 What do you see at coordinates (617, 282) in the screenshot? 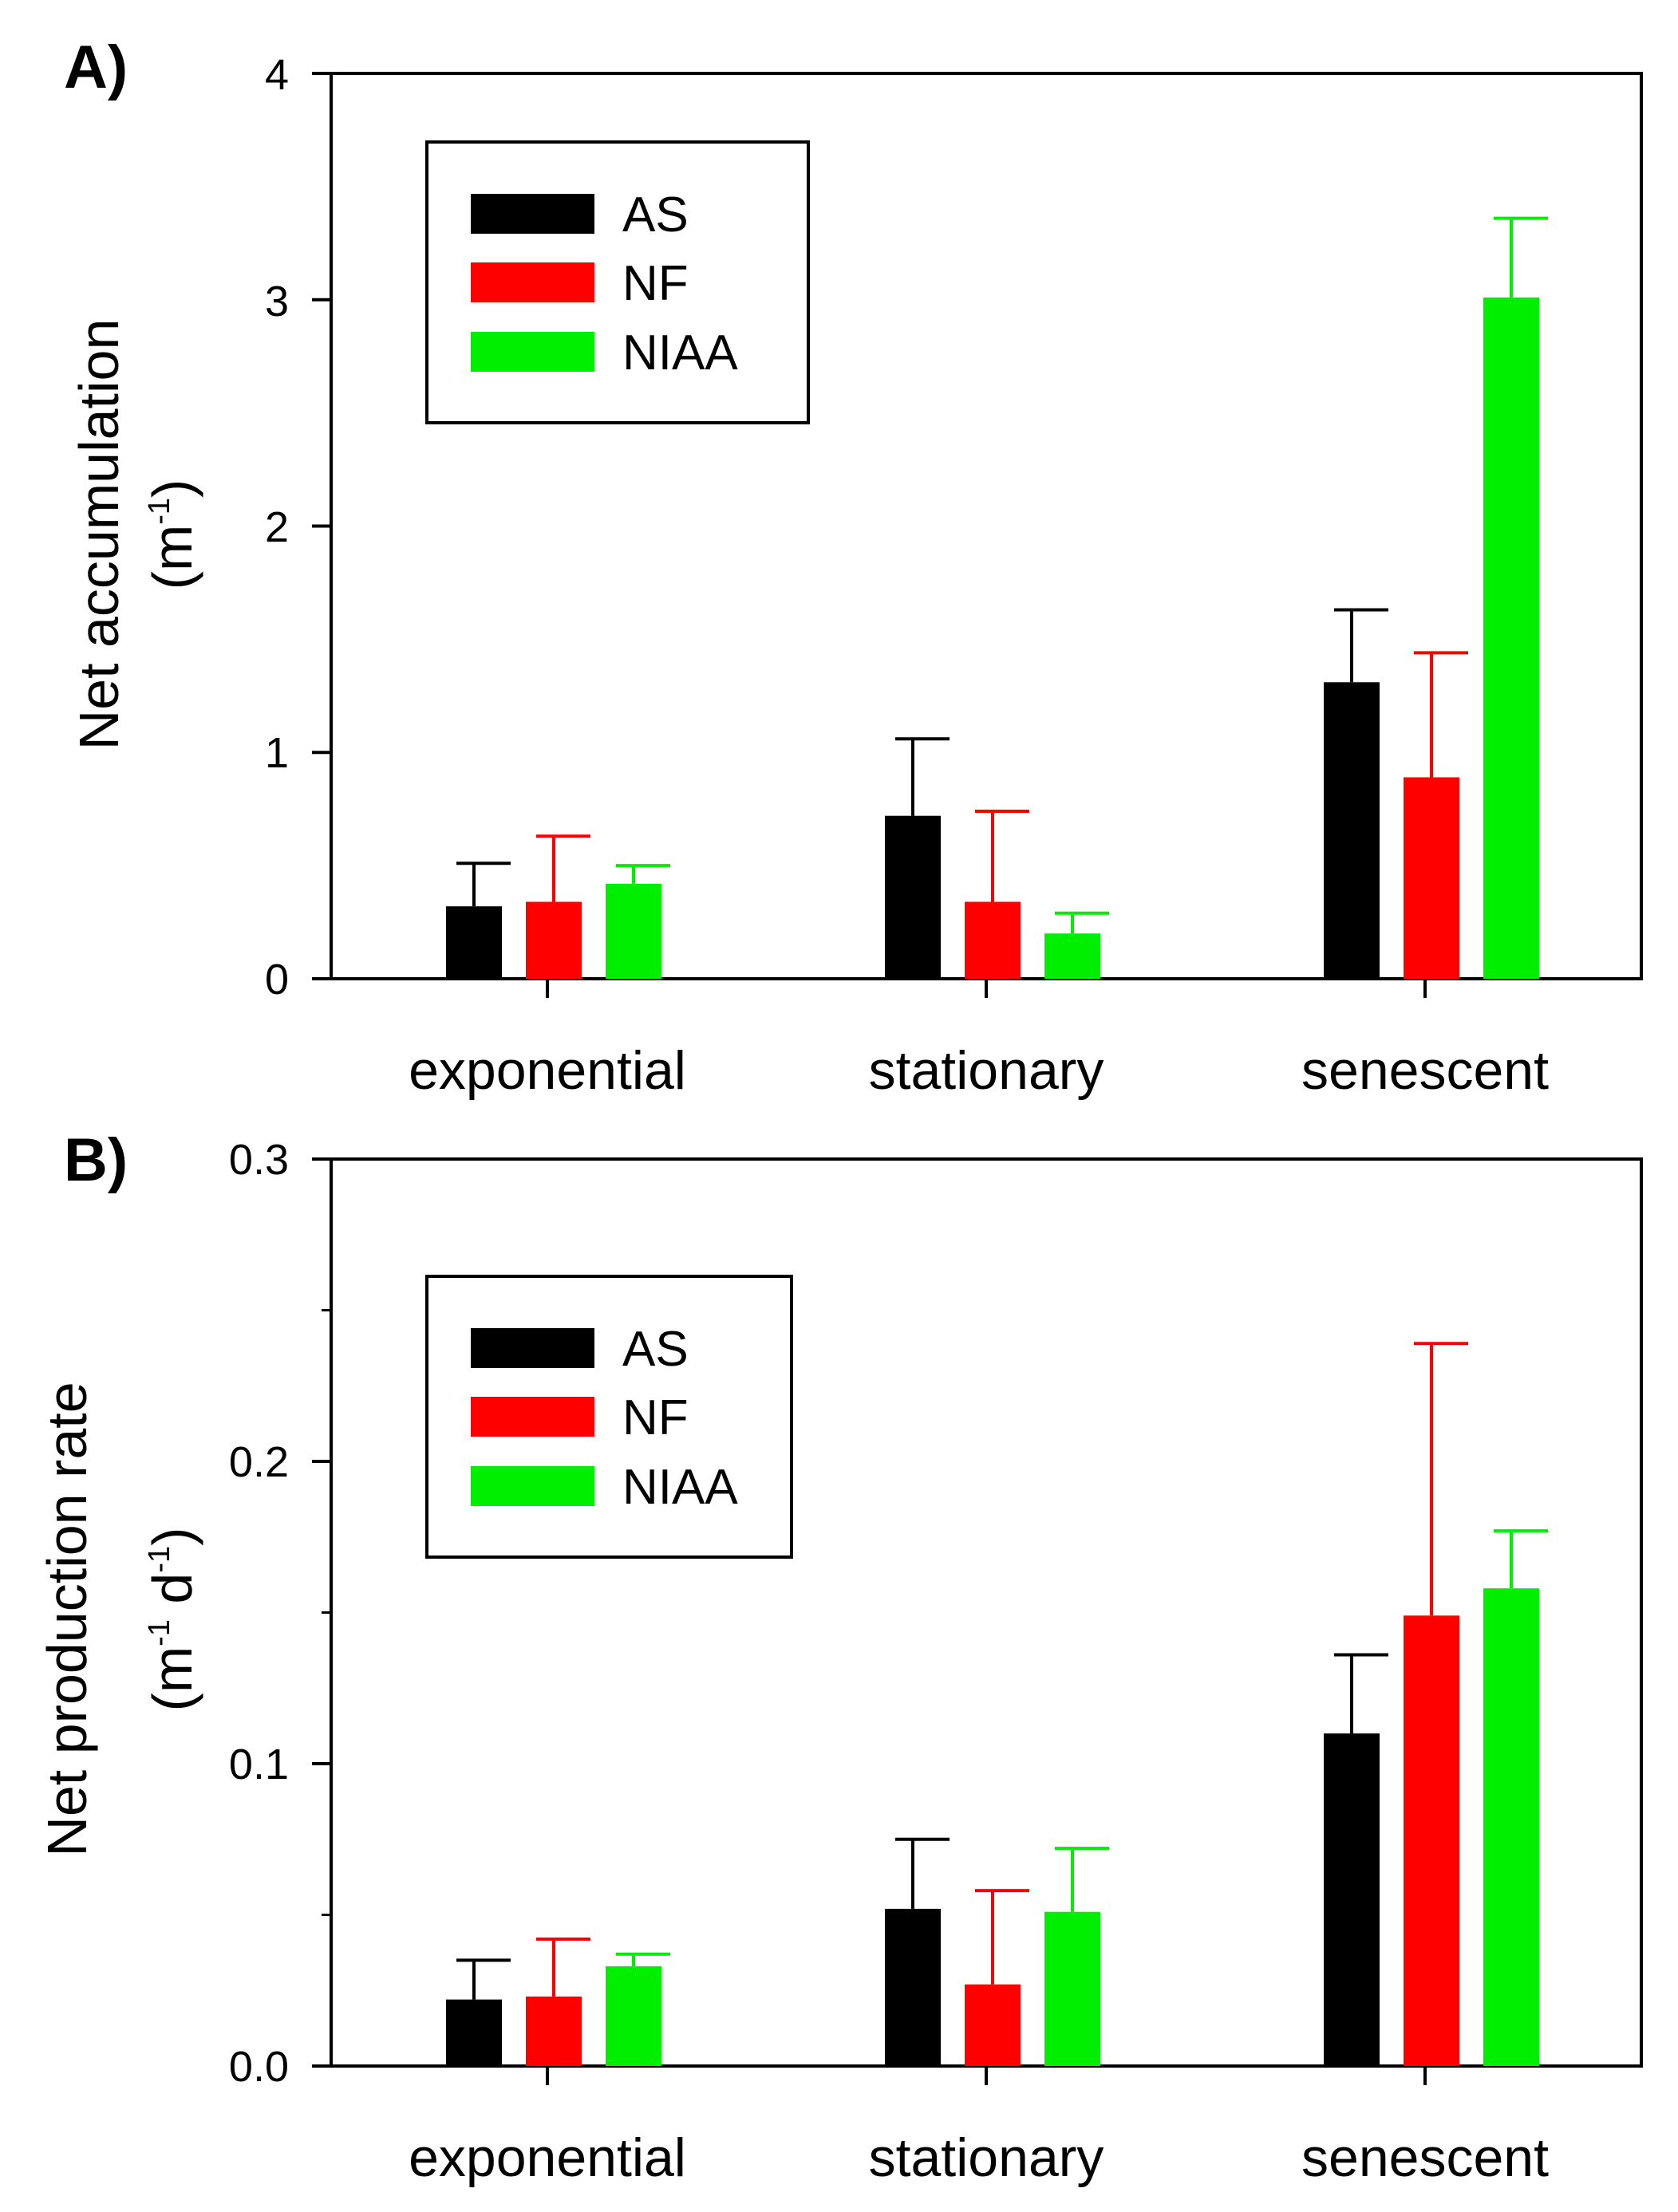
I see `panel-a-legend: AS NF NIAA` at bounding box center [617, 282].